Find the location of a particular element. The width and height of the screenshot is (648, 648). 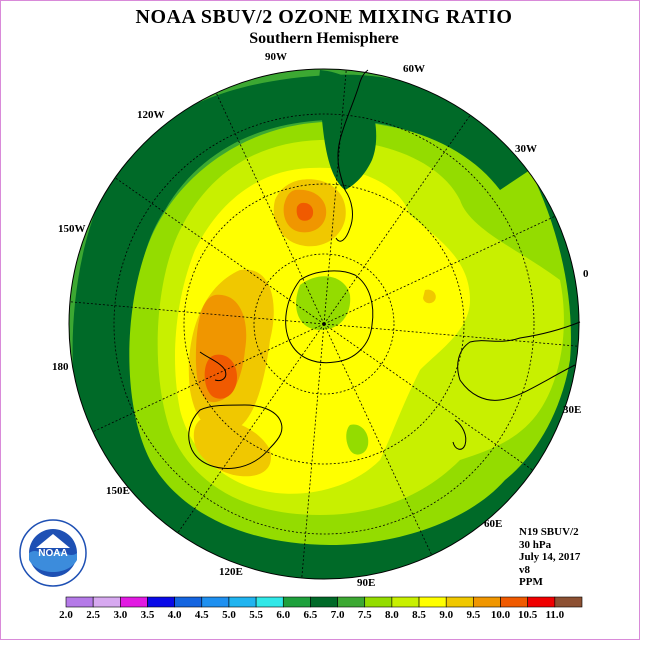

patch-orange-east is located at coordinates (429, 296).